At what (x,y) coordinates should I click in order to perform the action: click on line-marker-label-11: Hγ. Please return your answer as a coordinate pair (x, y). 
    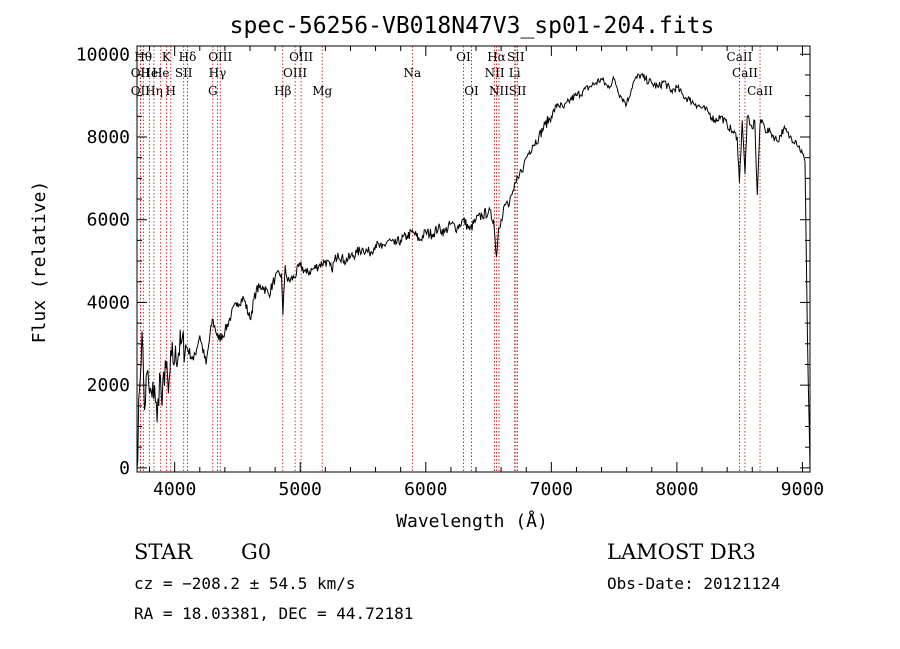
    Looking at the image, I should click on (218, 73).